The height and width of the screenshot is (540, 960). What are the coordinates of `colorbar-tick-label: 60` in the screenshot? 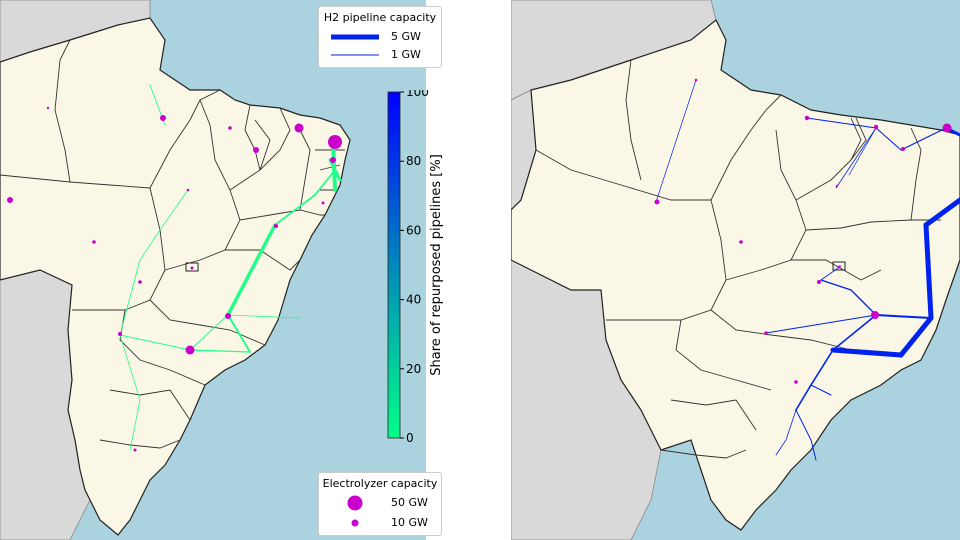 It's located at (413, 230).